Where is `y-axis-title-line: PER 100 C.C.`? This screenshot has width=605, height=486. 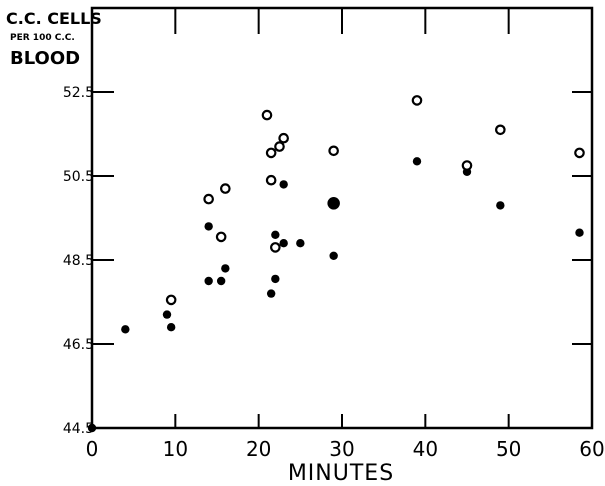 y-axis-title-line: PER 100 C.C. is located at coordinates (42, 38).